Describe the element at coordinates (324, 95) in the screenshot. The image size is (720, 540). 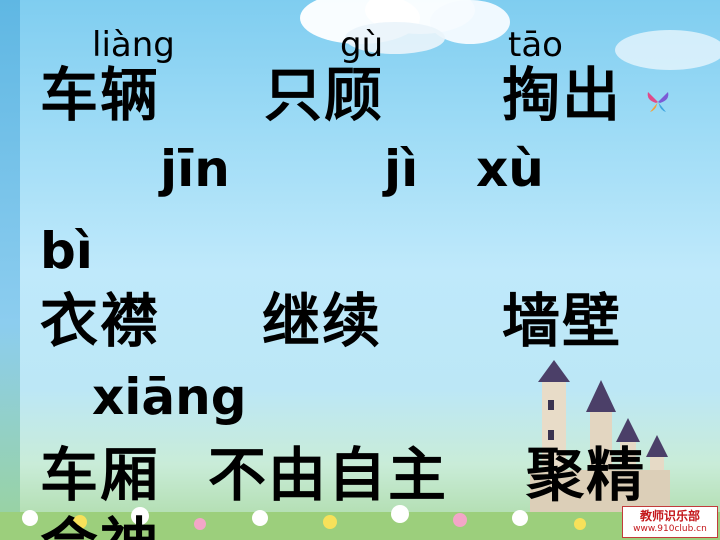
I see `word-zhigu: 只顾` at that location.